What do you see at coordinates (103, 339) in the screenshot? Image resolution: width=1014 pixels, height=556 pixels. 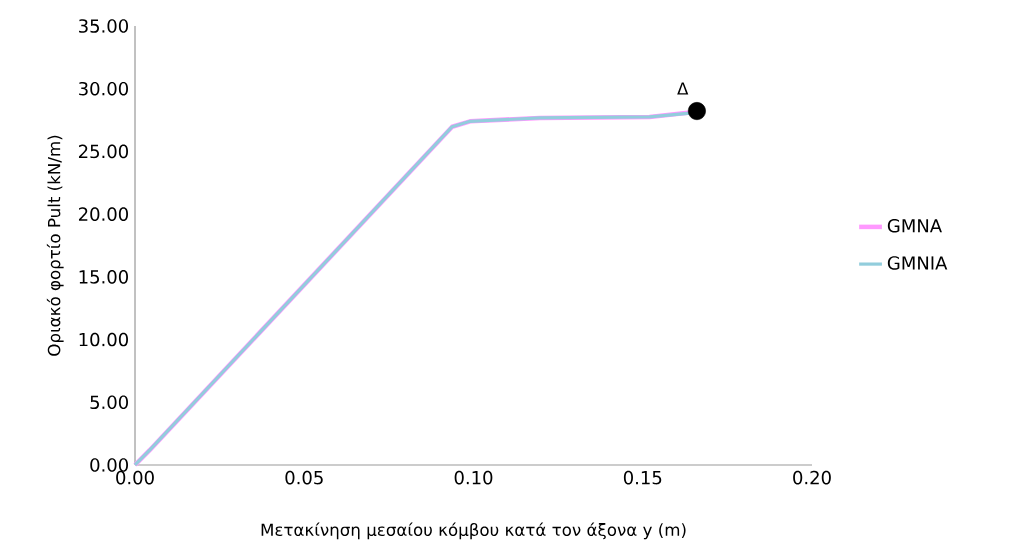 I see `y-tick-label: 10.00` at bounding box center [103, 339].